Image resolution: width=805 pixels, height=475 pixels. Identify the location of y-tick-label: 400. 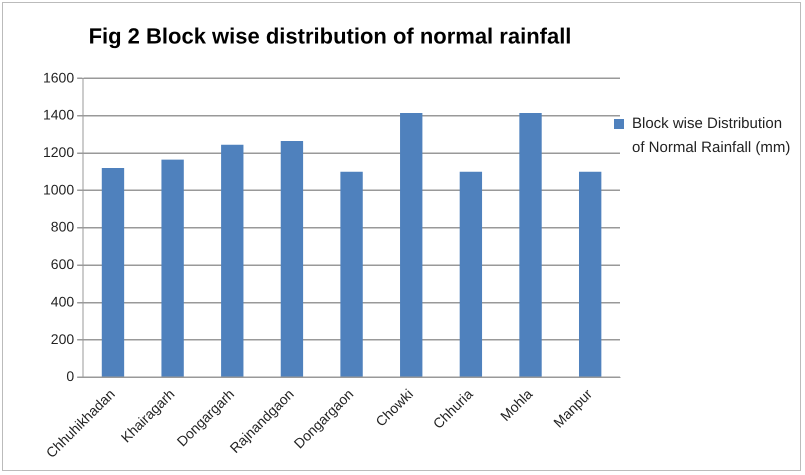
(62, 301).